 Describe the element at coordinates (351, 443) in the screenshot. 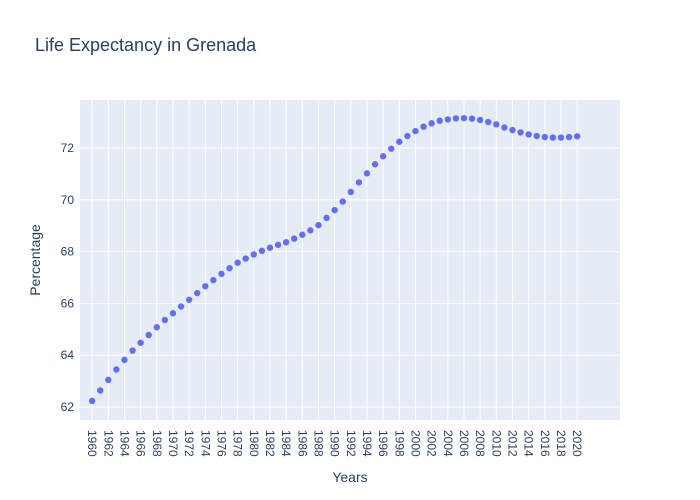

I see `x-tick-label: 1992` at that location.